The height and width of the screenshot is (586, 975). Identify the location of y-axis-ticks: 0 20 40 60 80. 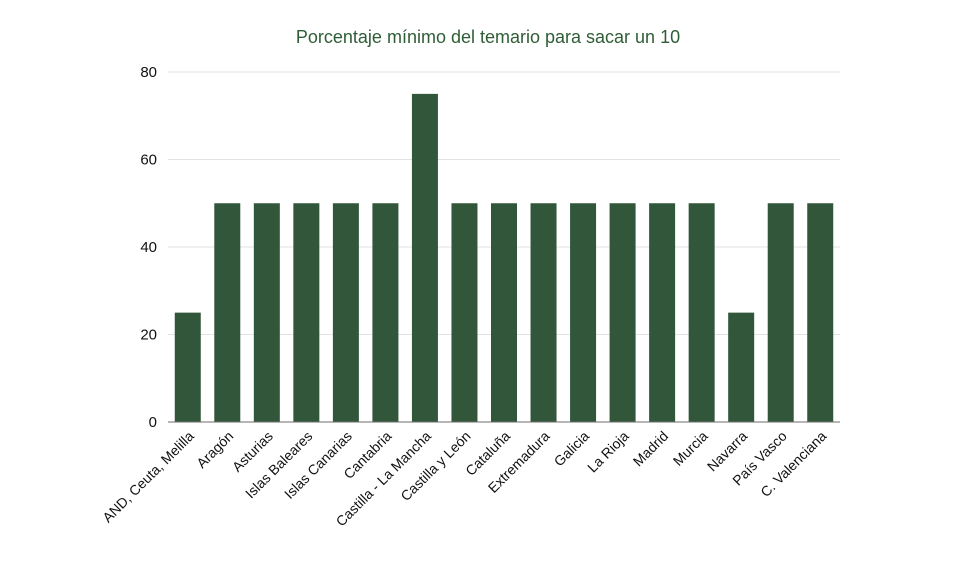
(148, 247).